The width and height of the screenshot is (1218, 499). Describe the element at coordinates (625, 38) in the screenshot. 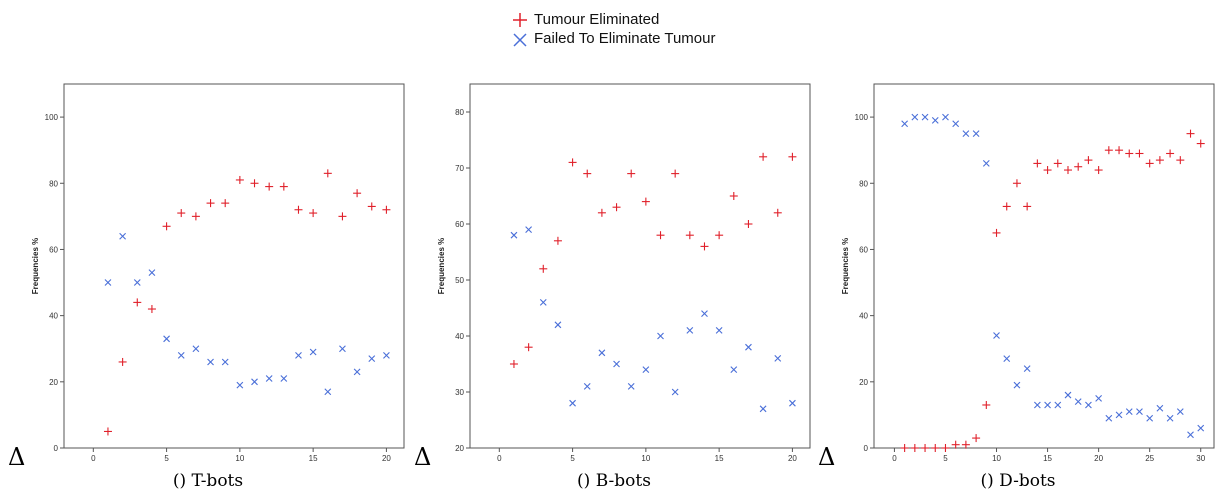

I see `legend-label-failed: Failed To Eliminate Tumour` at that location.